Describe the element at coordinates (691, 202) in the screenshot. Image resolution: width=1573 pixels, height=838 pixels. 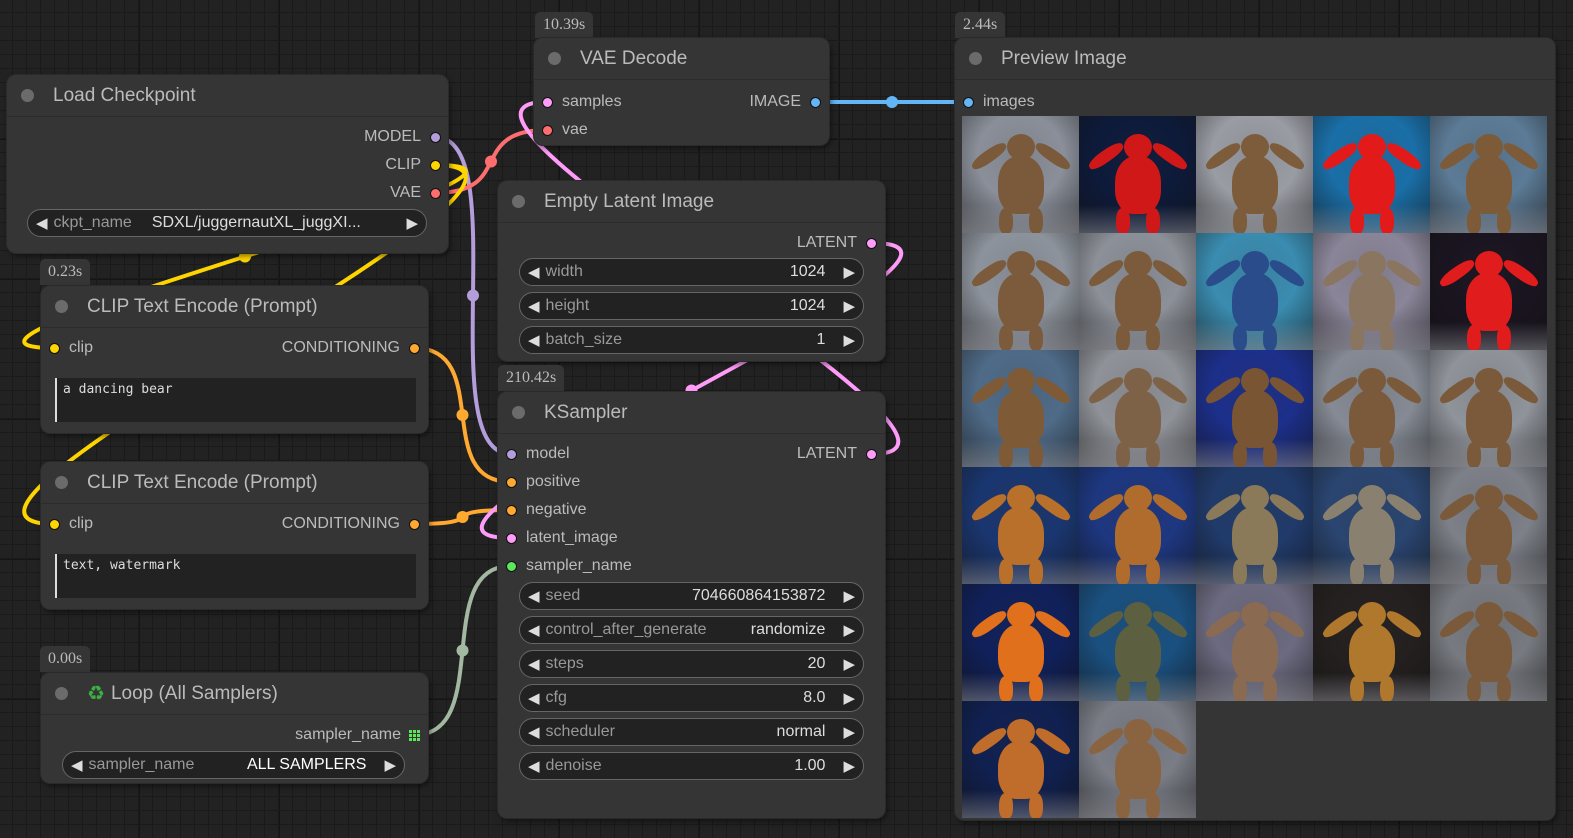
I see `node-title: Empty Latent Image` at that location.